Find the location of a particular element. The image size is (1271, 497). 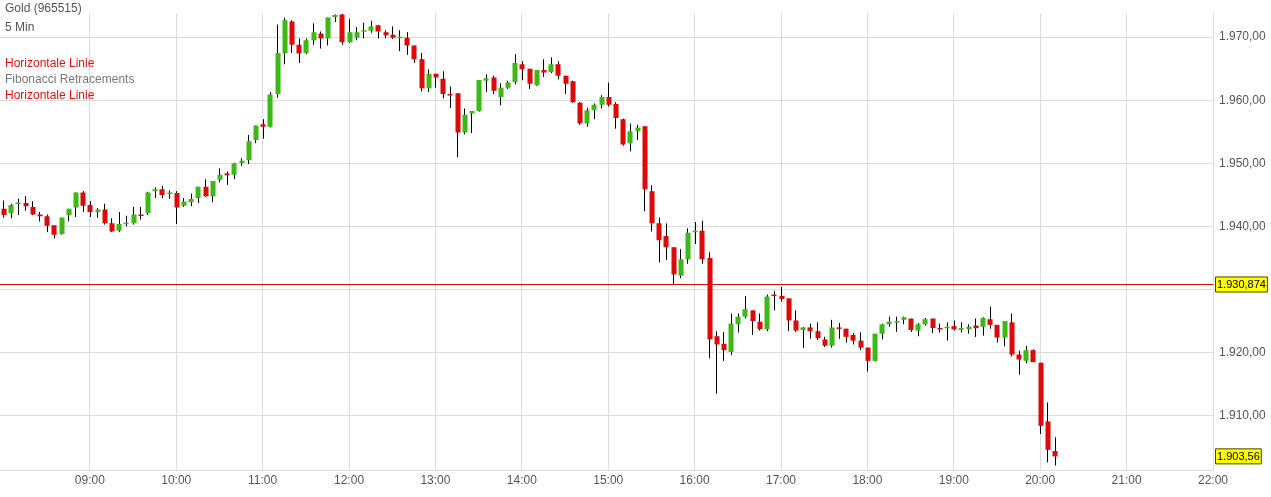

y-tick-label: 1.940,00 is located at coordinates (1243, 225).